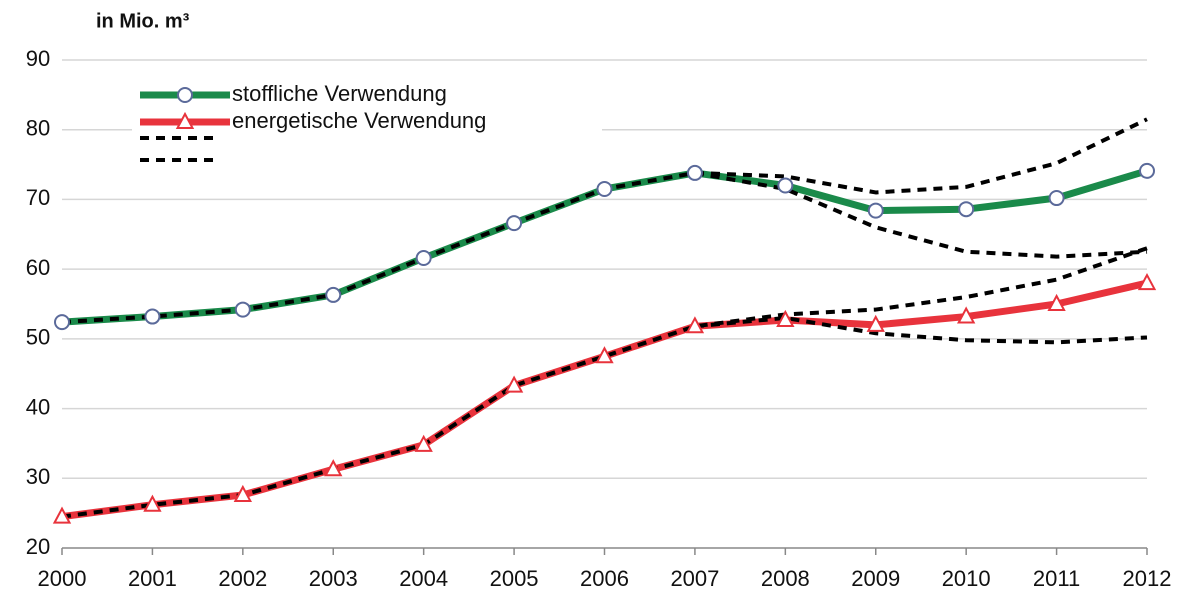 The height and width of the screenshot is (596, 1181). Describe the element at coordinates (333, 578) in the screenshot. I see `x-tick-label: 2003` at that location.